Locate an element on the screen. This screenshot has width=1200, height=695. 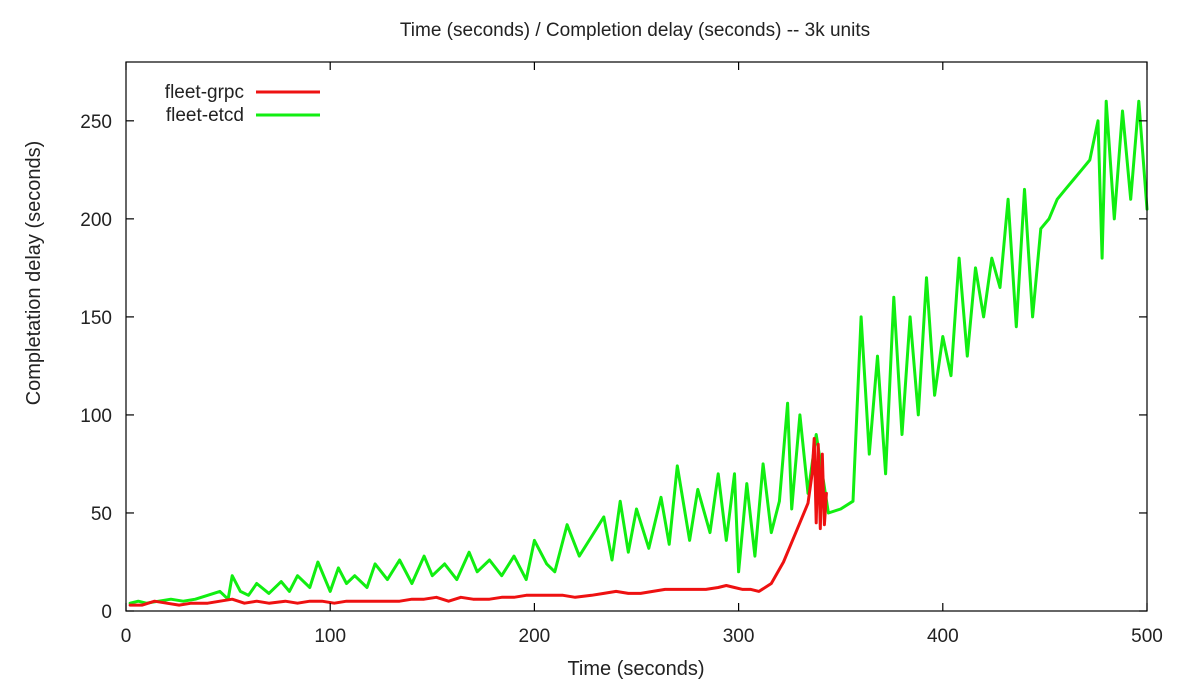
x-tick-label: 0 is located at coordinates (126, 636).